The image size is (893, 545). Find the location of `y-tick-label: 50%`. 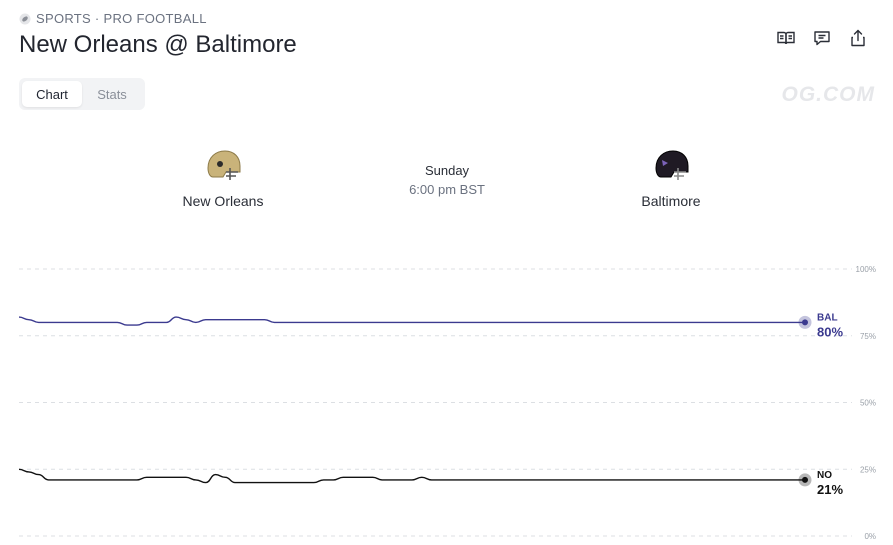

y-tick-label: 50% is located at coordinates (868, 403).